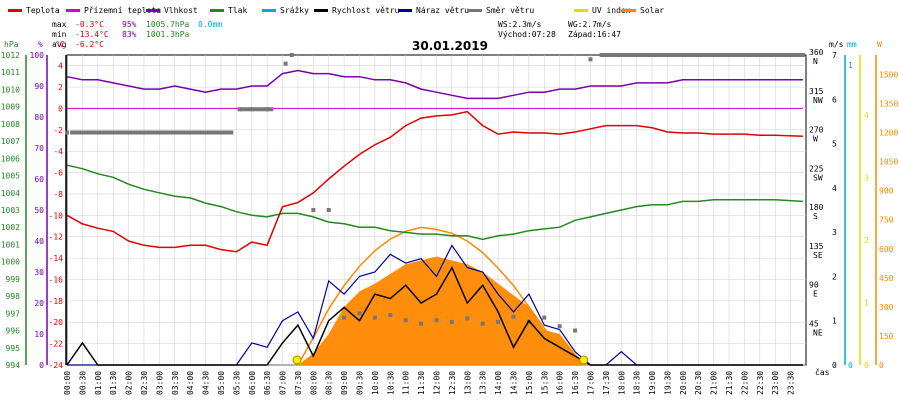 The width and height of the screenshot is (900, 400). I want to click on time-tick-label: 22:00, so click(744, 383).